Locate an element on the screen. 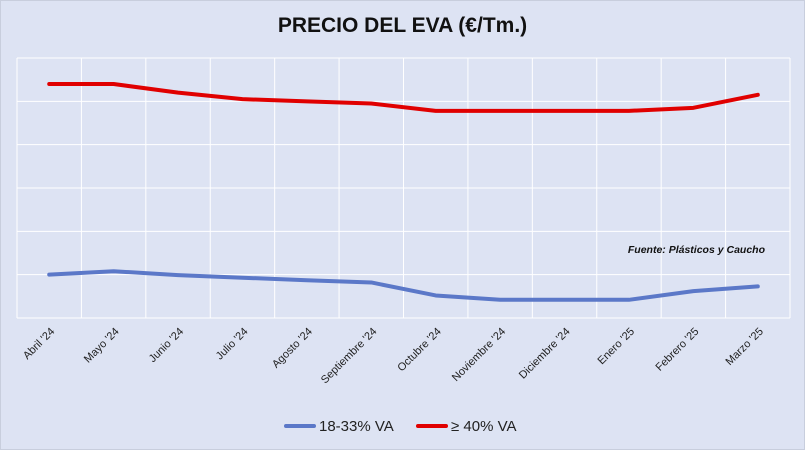 This screenshot has height=450, width=805. x-tick-label: Junio '24 is located at coordinates (166, 345).